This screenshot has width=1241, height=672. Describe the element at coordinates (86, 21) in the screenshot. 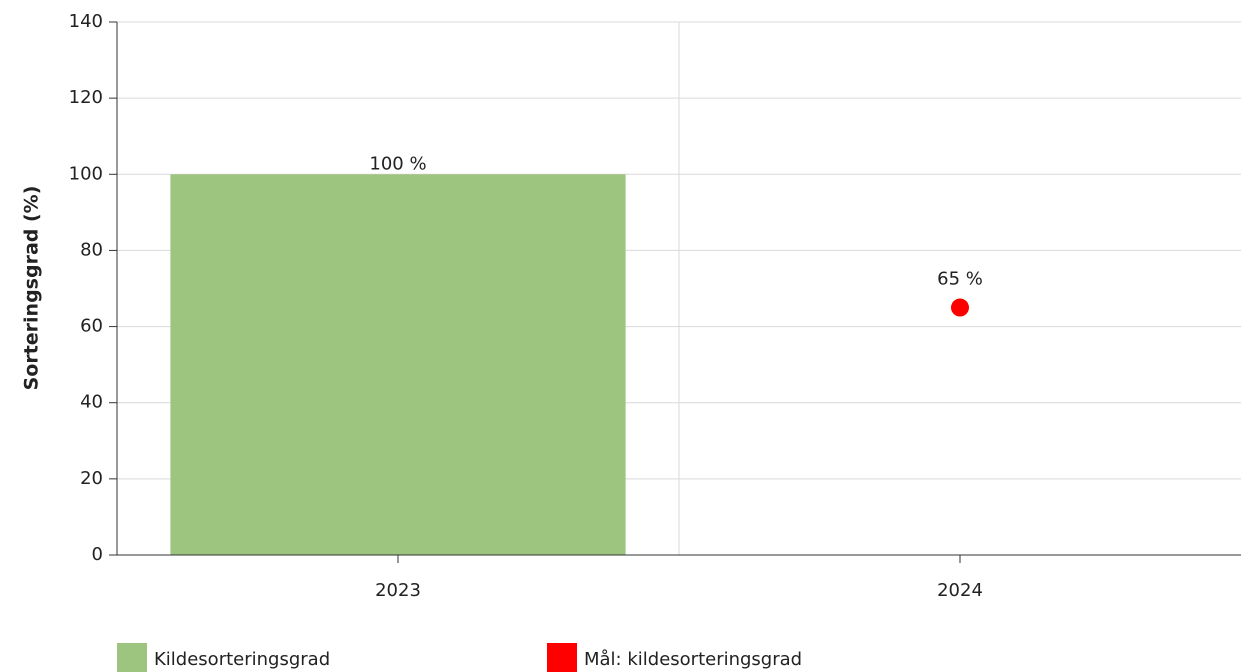

I see `y-tick-label: 140` at that location.